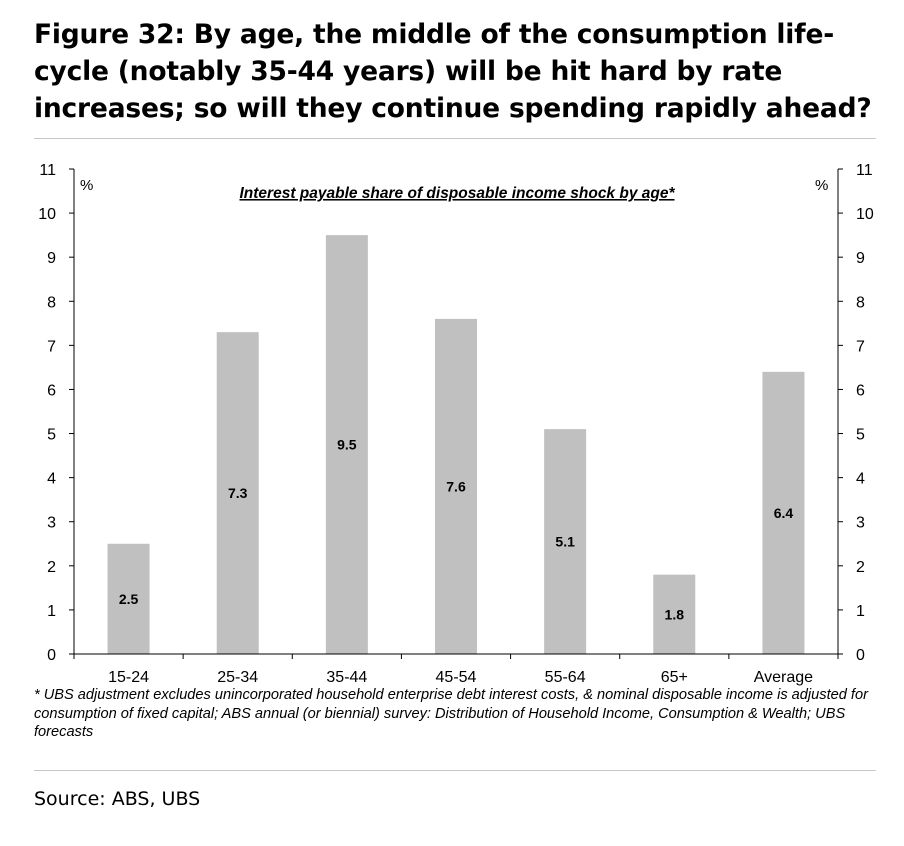  I want to click on y-axis-unit-left: %, so click(86, 185).